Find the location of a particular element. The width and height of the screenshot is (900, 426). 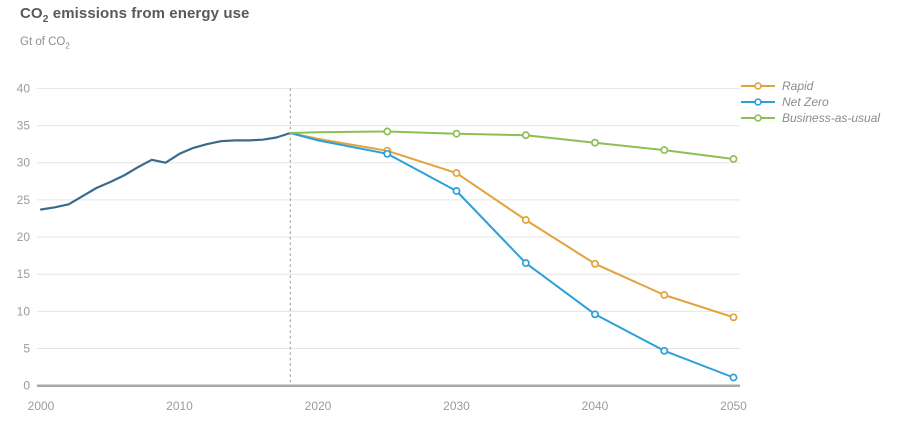

marker-business-as-usual-2050 is located at coordinates (733, 159).